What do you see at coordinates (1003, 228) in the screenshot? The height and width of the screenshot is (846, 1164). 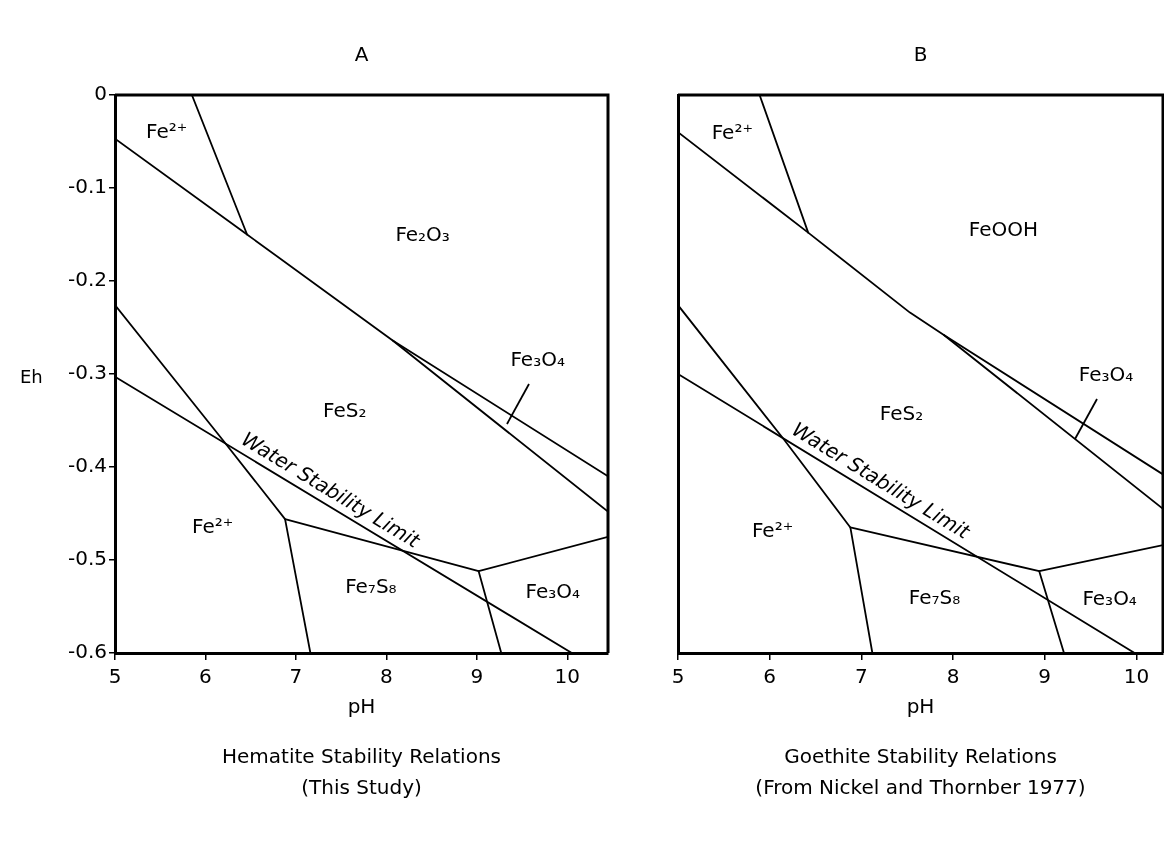 I see `annotation: FeOOH` at bounding box center [1003, 228].